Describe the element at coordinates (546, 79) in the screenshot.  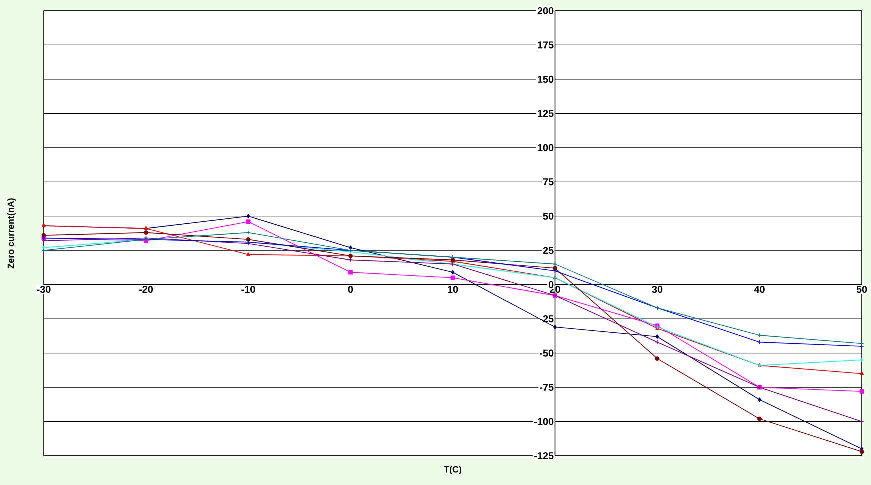
I see `y-tick-label: 150` at that location.